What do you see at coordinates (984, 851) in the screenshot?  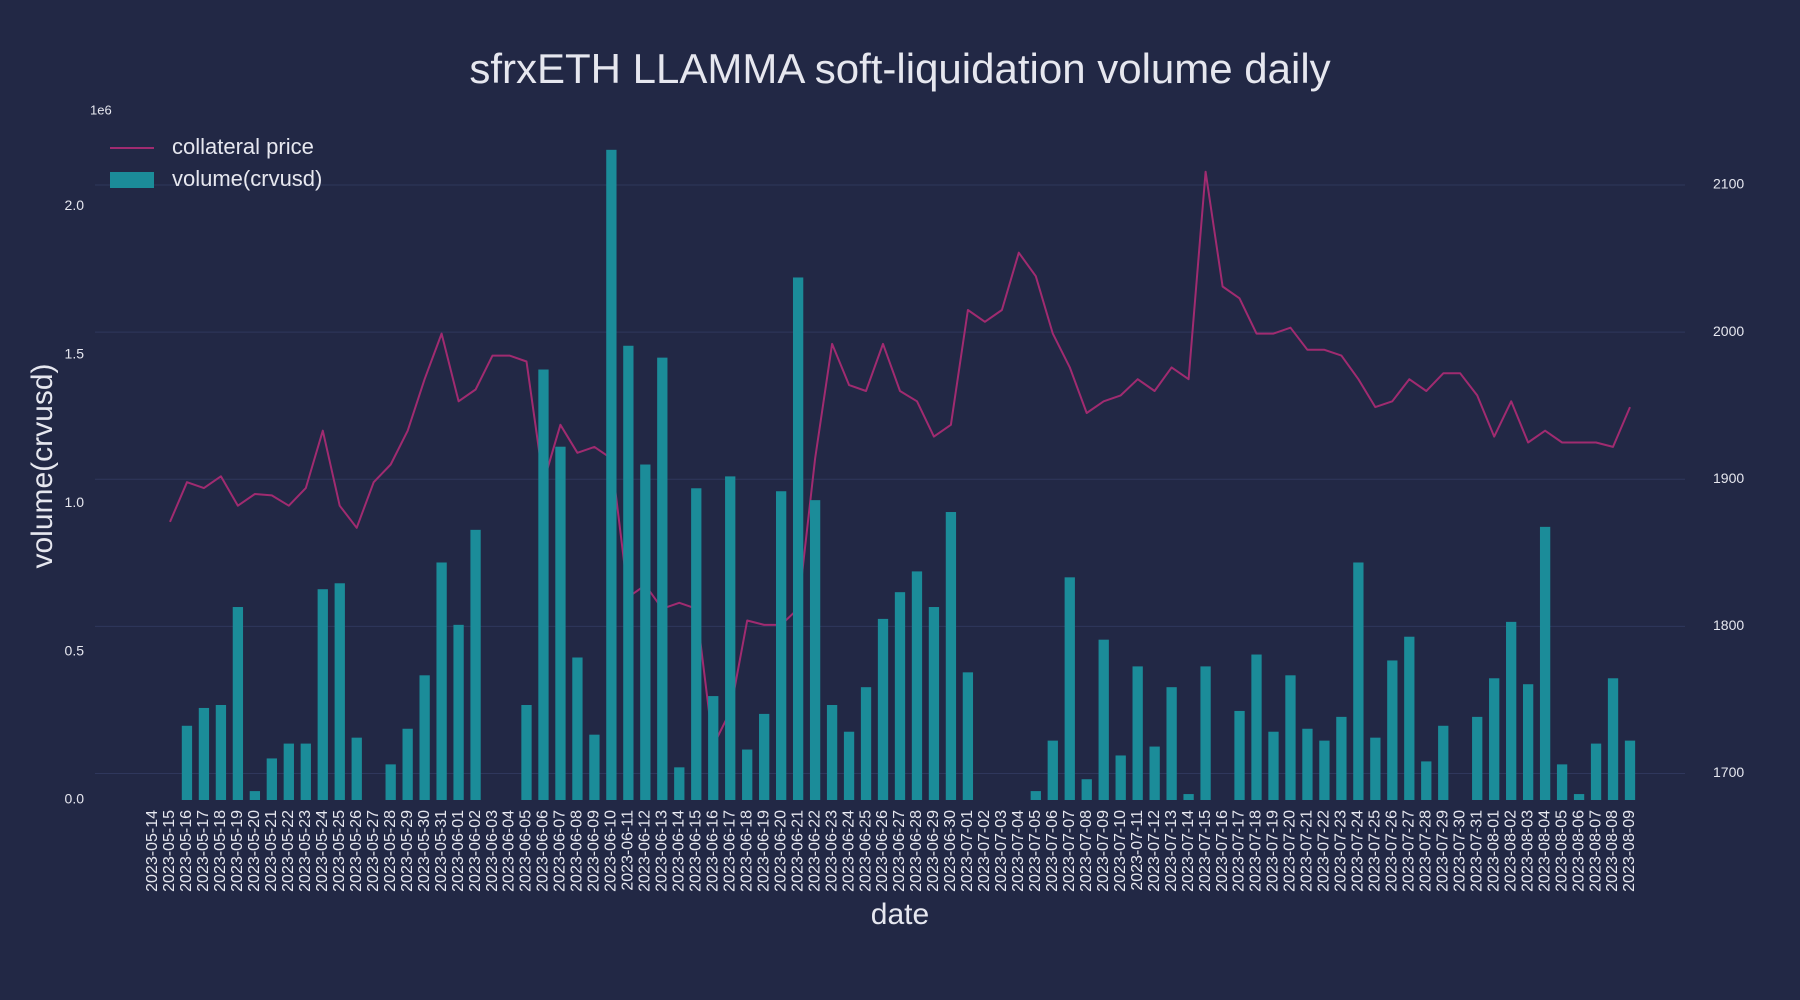 I see `x-tick-label: 2023-07-02` at bounding box center [984, 851].